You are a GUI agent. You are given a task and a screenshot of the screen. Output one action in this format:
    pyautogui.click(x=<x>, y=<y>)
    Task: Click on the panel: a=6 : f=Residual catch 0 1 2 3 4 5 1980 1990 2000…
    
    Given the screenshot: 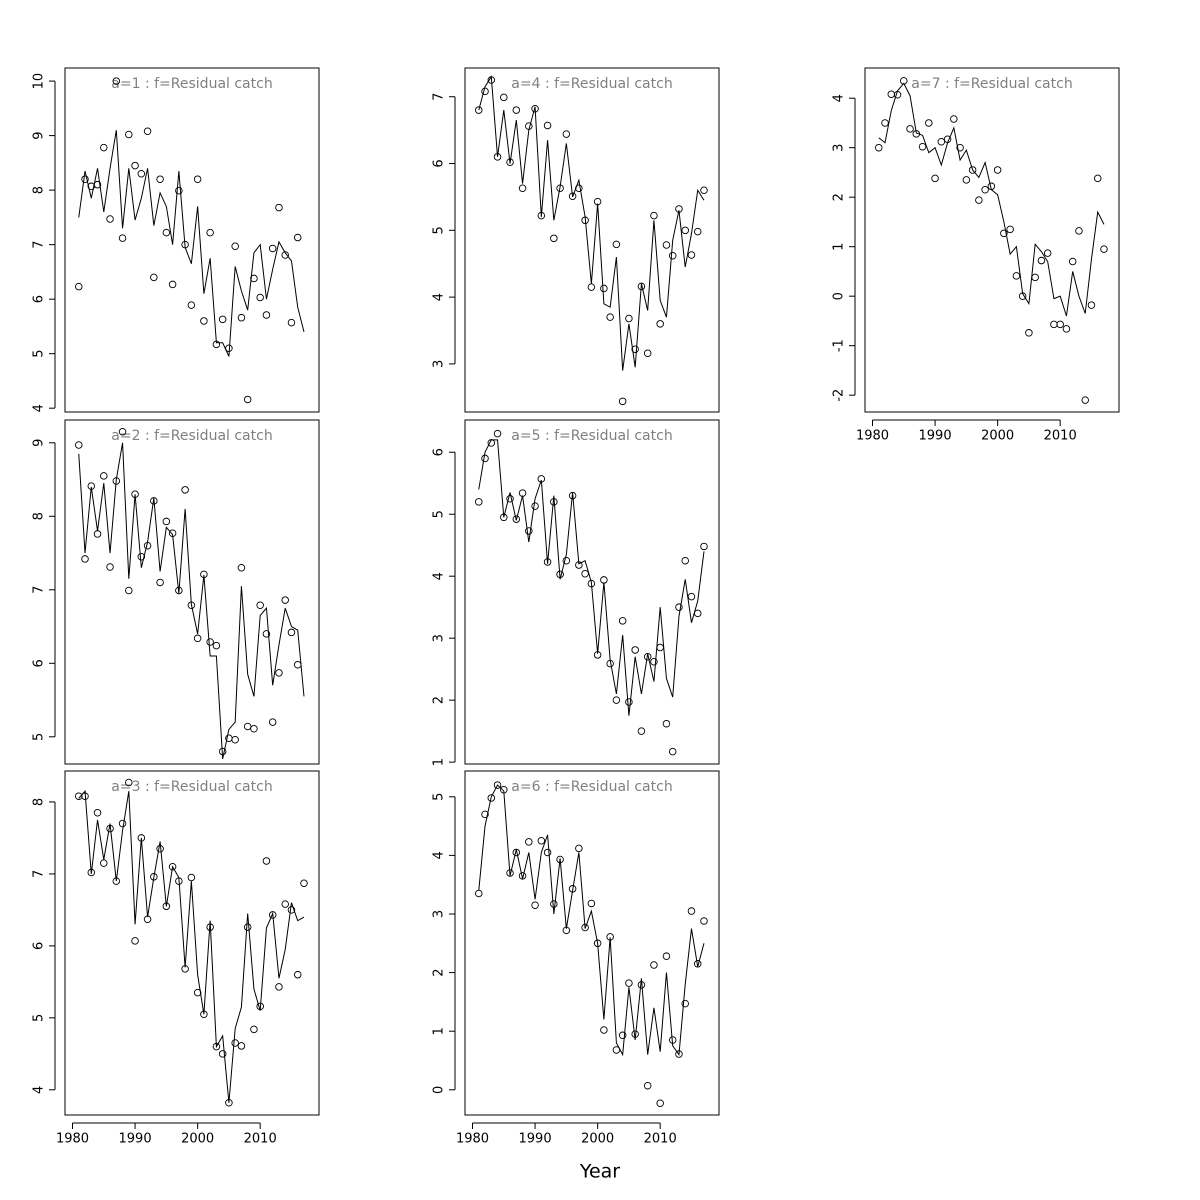 What is the action you would take?
    pyautogui.click(x=576, y=958)
    